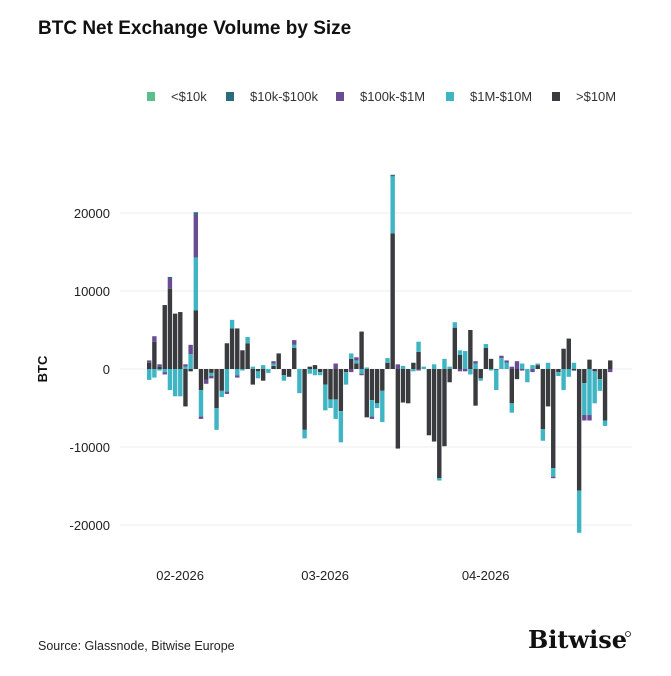 The height and width of the screenshot is (676, 671). I want to click on x-axis: 02-2026 03-2026 04-2026, so click(332, 575).